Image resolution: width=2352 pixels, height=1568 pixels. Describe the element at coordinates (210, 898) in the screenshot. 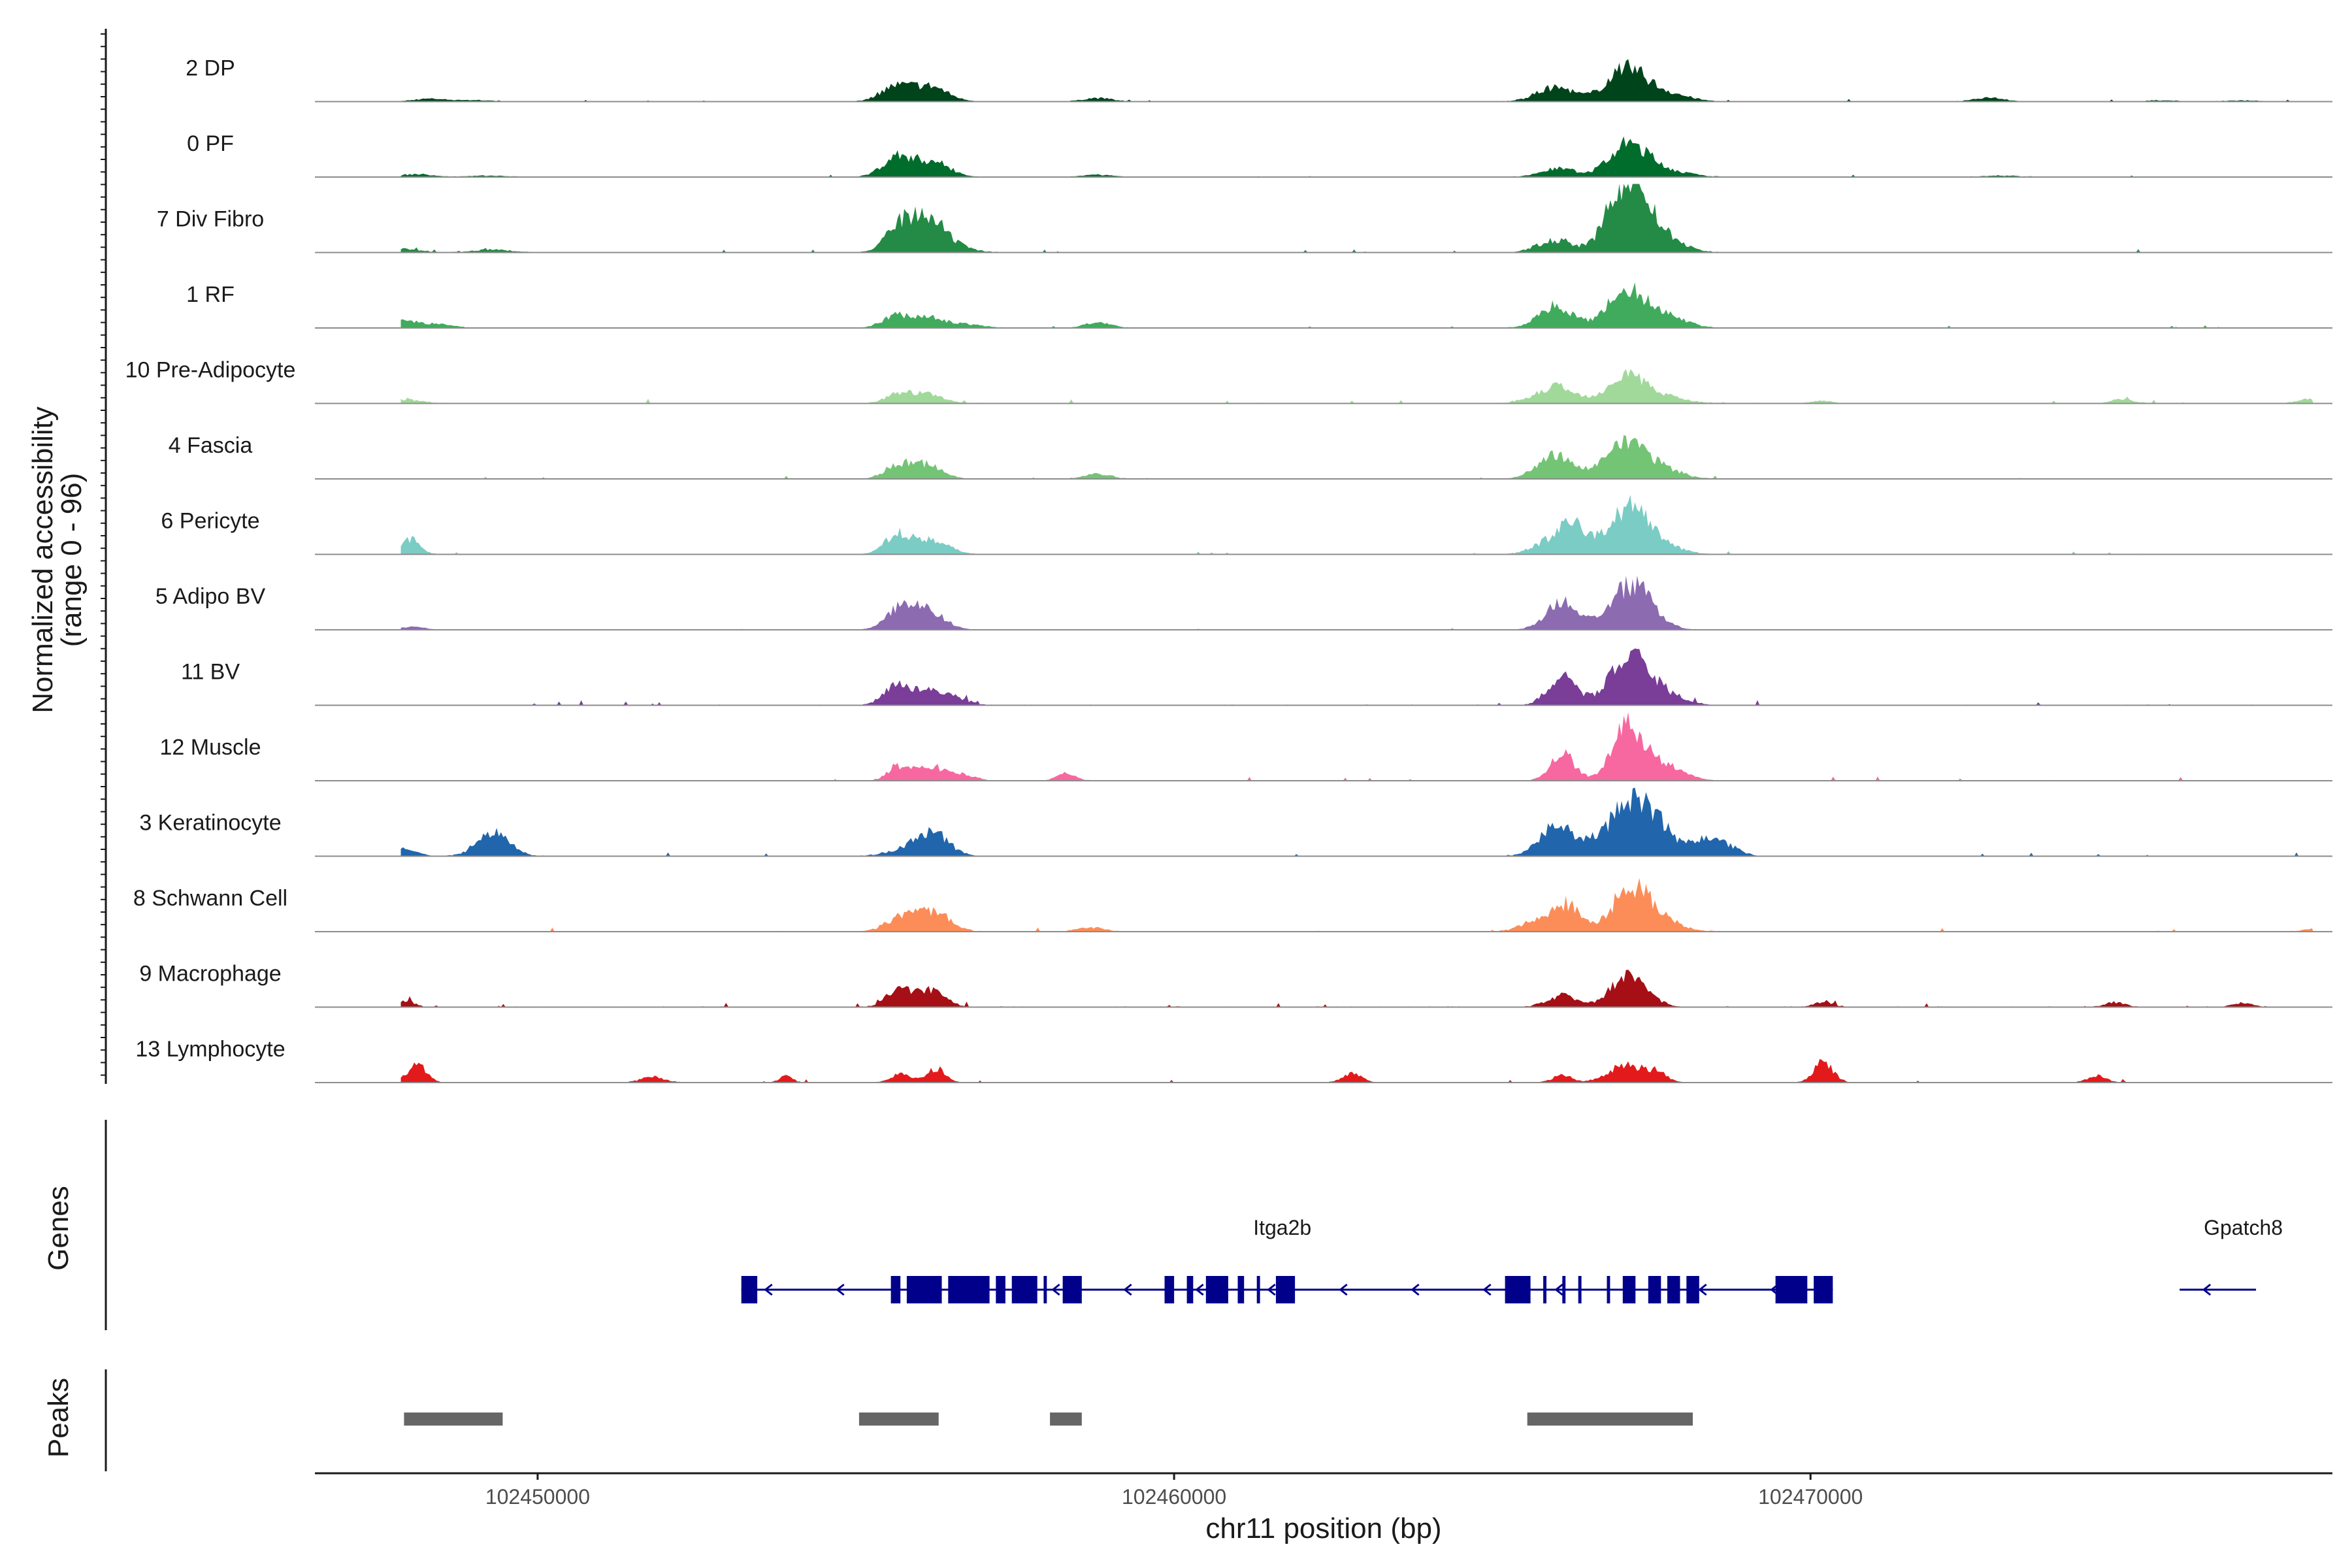

I see `track-label: 8 Schwann Cell` at that location.